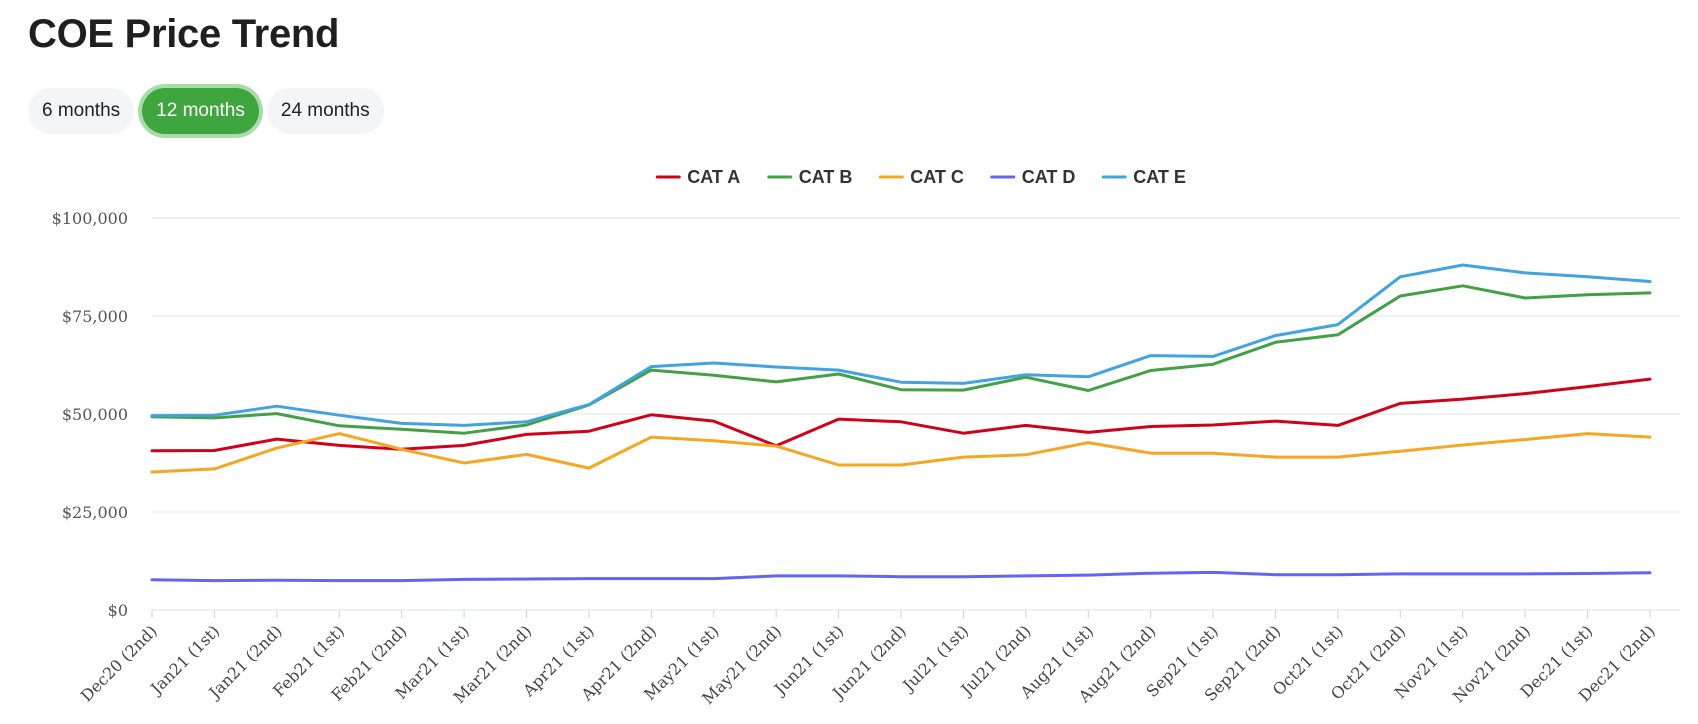  What do you see at coordinates (90, 218) in the screenshot?
I see `y-tick-label: $100,000` at bounding box center [90, 218].